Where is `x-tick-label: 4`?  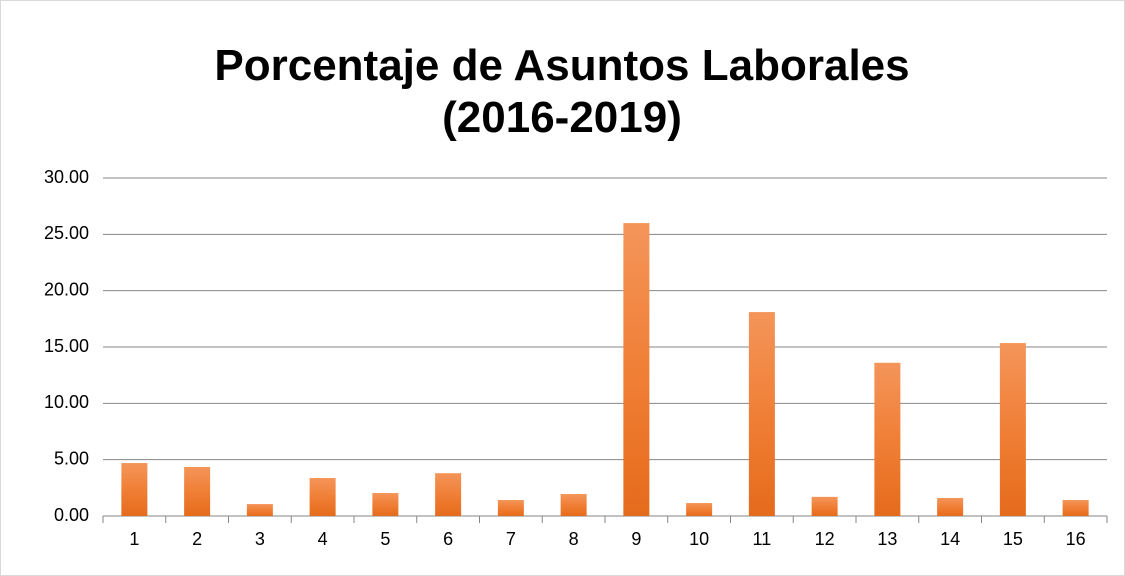
x-tick-label: 4 is located at coordinates (323, 539).